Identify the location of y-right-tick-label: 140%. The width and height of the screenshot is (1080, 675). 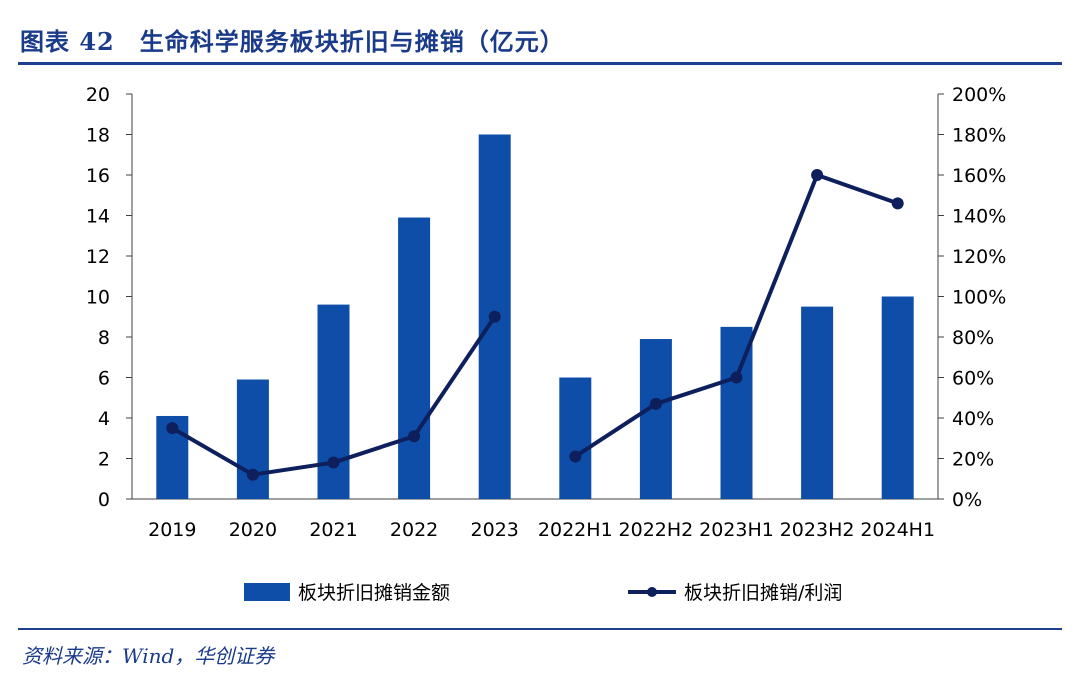
(979, 217).